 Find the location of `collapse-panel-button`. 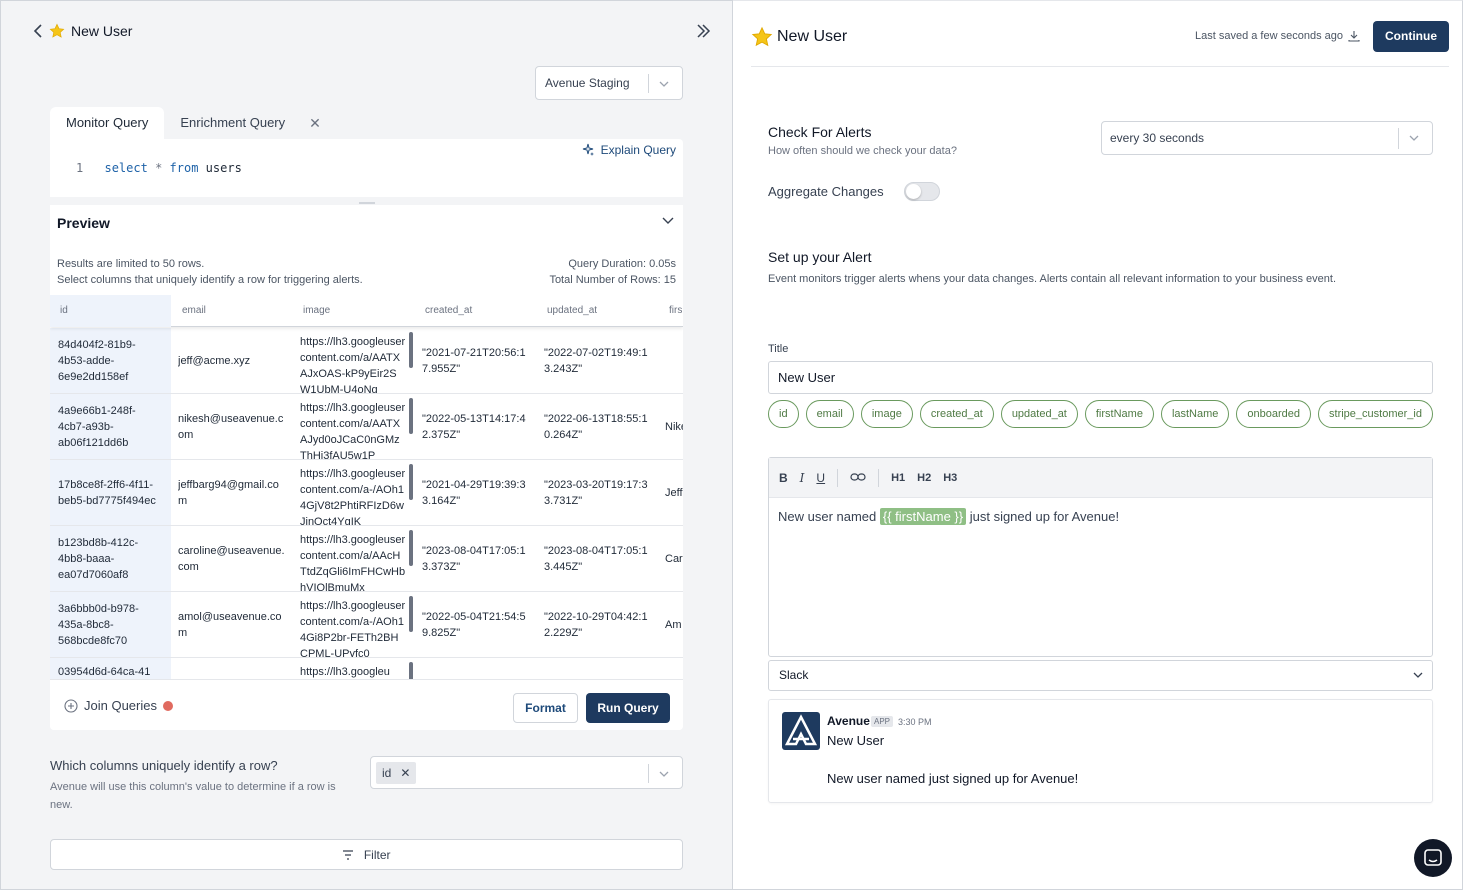

collapse-panel-button is located at coordinates (703, 33).